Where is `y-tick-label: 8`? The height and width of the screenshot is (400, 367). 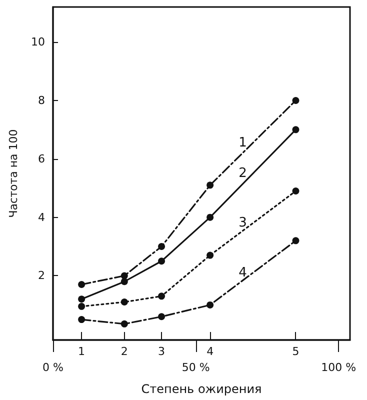 y-tick-label: 8 is located at coordinates (41, 100).